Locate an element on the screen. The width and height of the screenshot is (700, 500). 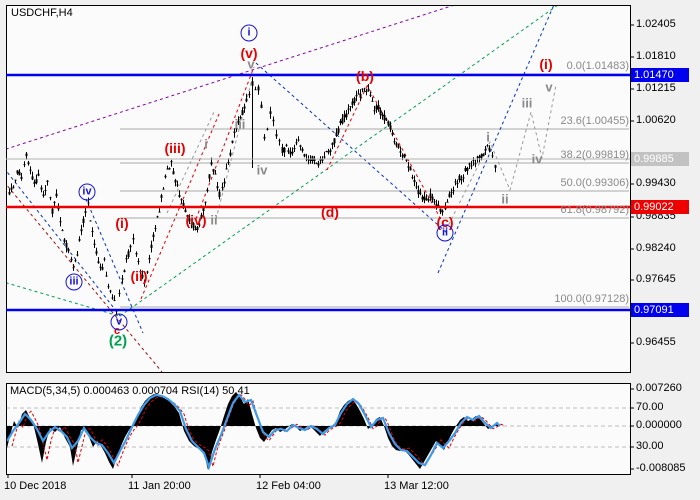
trendline-blue-rally-projection is located at coordinates (496, 137).